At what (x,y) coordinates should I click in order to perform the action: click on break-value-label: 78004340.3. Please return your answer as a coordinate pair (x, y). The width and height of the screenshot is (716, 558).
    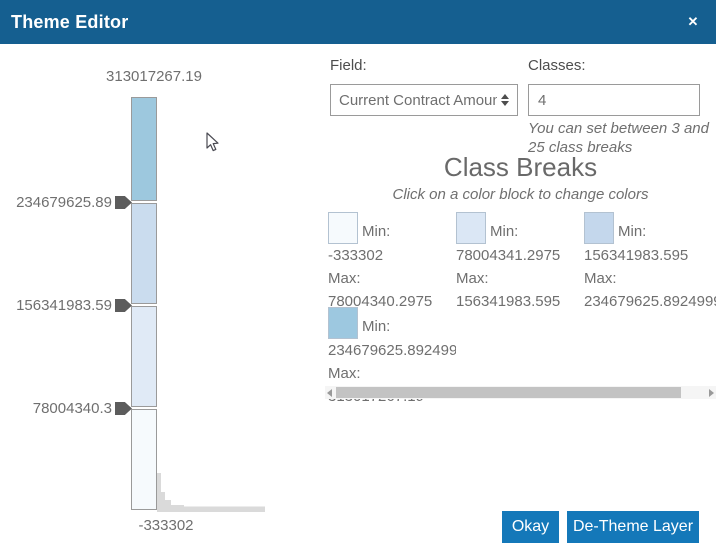
    Looking at the image, I should click on (72, 408).